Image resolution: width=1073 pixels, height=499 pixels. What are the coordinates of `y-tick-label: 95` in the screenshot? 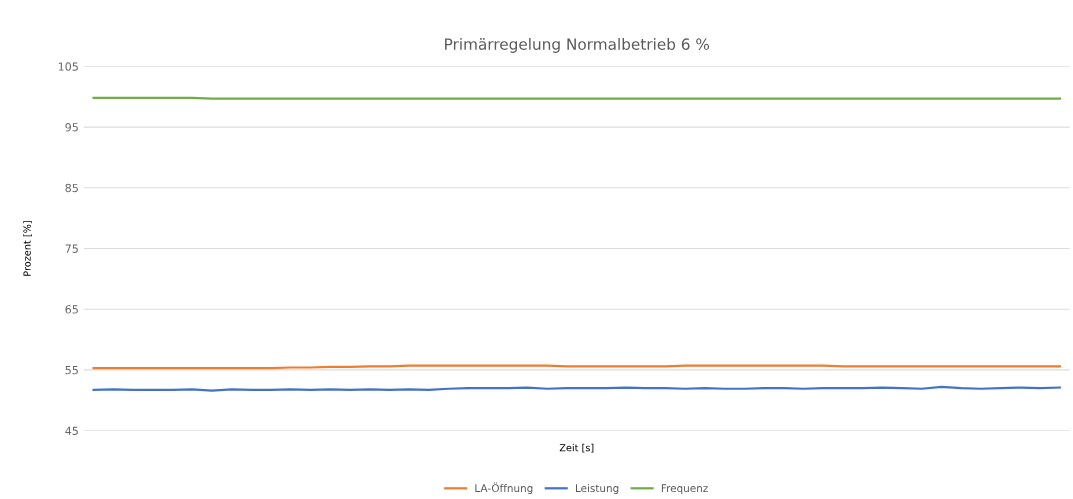 It's located at (71, 127).